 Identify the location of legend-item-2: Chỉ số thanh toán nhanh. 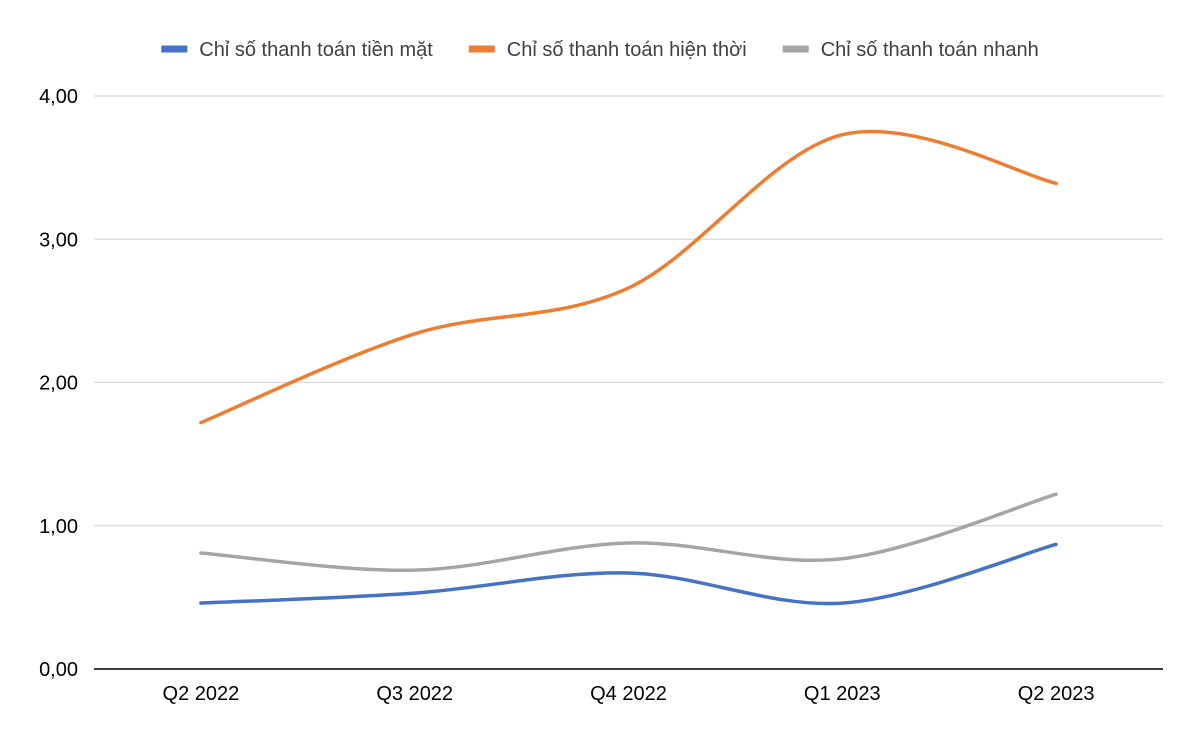
(910, 50).